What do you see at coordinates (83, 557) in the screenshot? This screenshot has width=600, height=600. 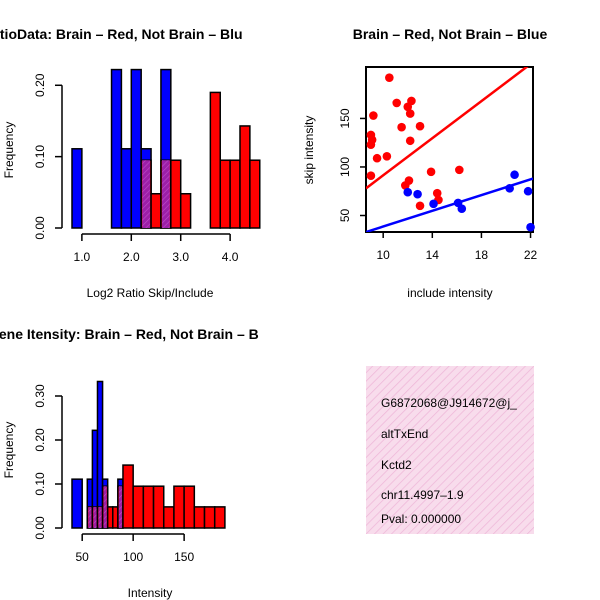 I see `intensity-hist-x-tick-label-0: 50` at bounding box center [83, 557].